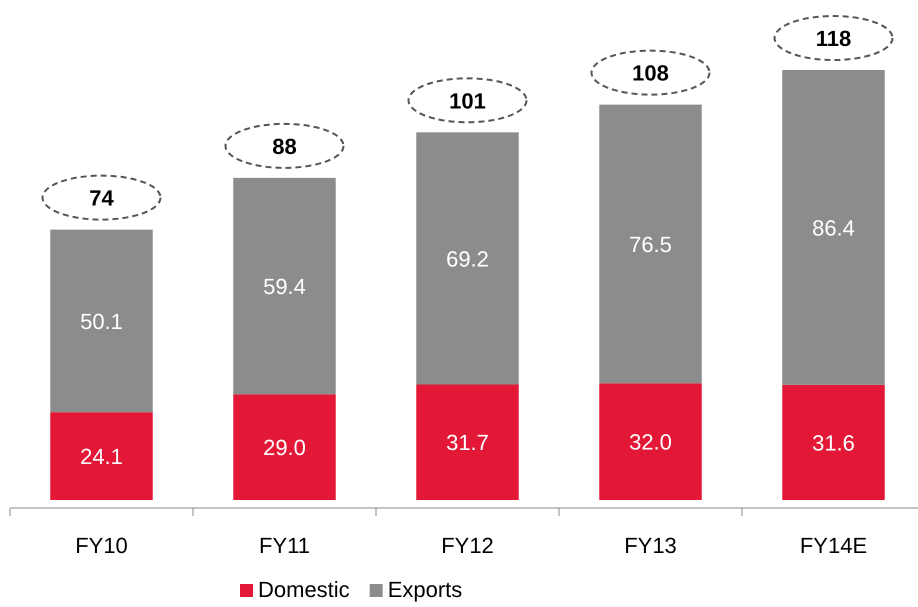 This screenshot has width=918, height=607. I want to click on x-tick-label: FY14E, so click(834, 545).